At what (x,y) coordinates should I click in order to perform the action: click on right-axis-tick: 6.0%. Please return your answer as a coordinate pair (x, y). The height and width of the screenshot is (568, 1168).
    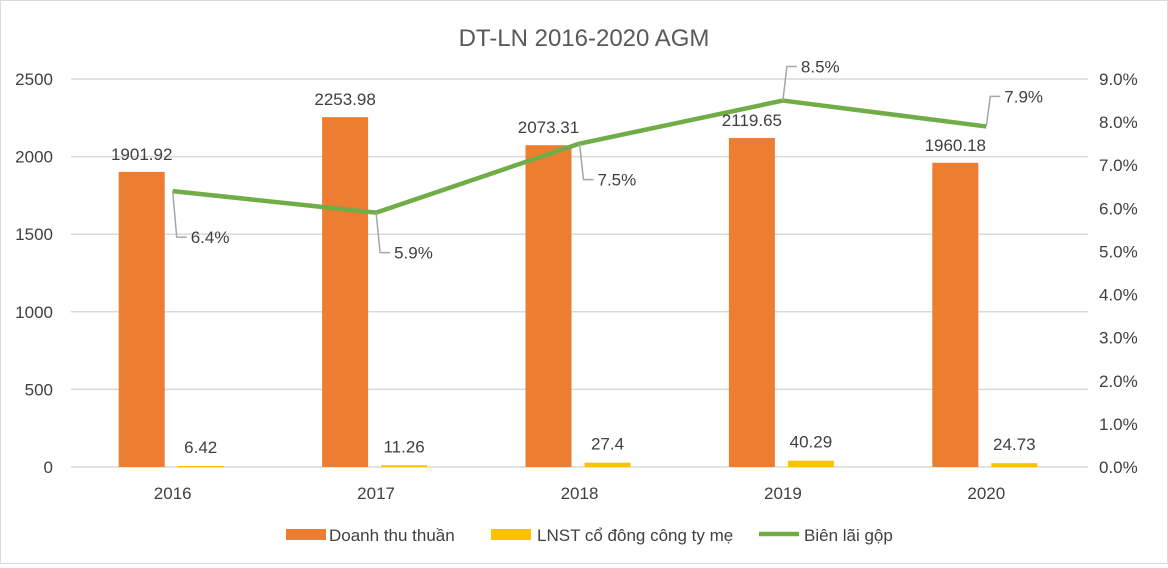
    Looking at the image, I should click on (1118, 208).